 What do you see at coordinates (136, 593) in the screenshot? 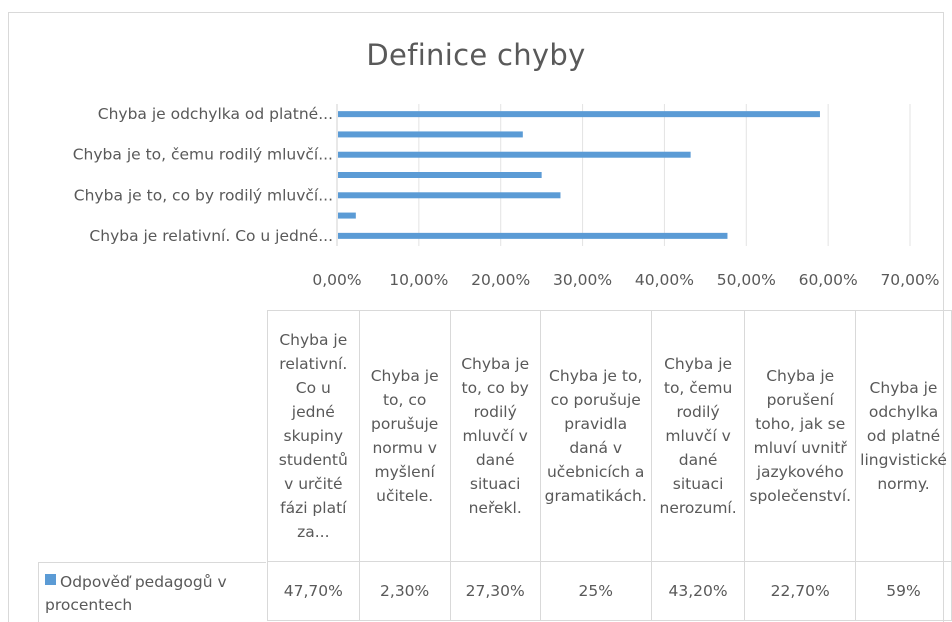
I see `series-name: Odpověď pedagogů v procentech` at bounding box center [136, 593].